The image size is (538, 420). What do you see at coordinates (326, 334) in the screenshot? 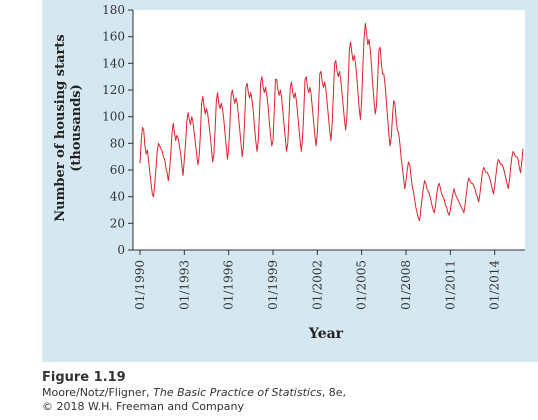
I see `x-axis-label: Year` at bounding box center [326, 334].